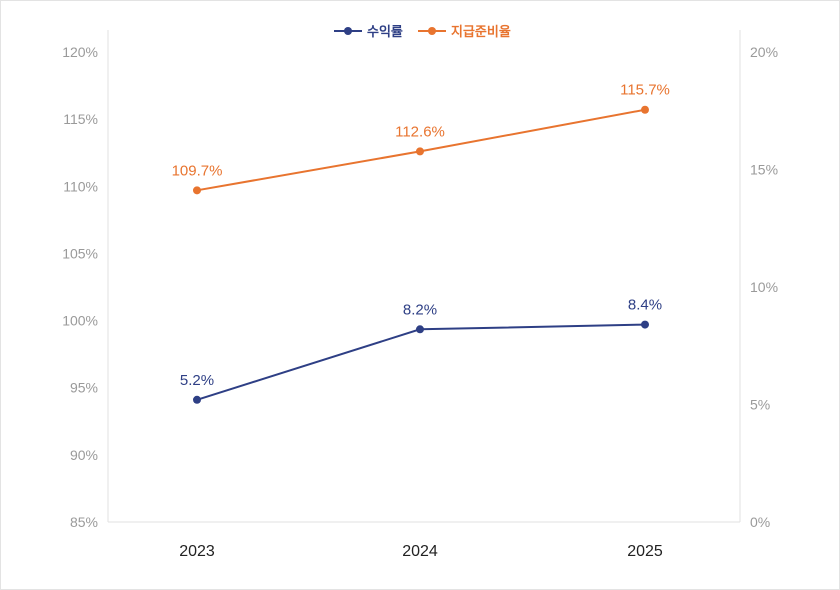 Image resolution: width=840 pixels, height=590 pixels. Describe the element at coordinates (760, 405) in the screenshot. I see `right-tick-label: 5%` at that location.